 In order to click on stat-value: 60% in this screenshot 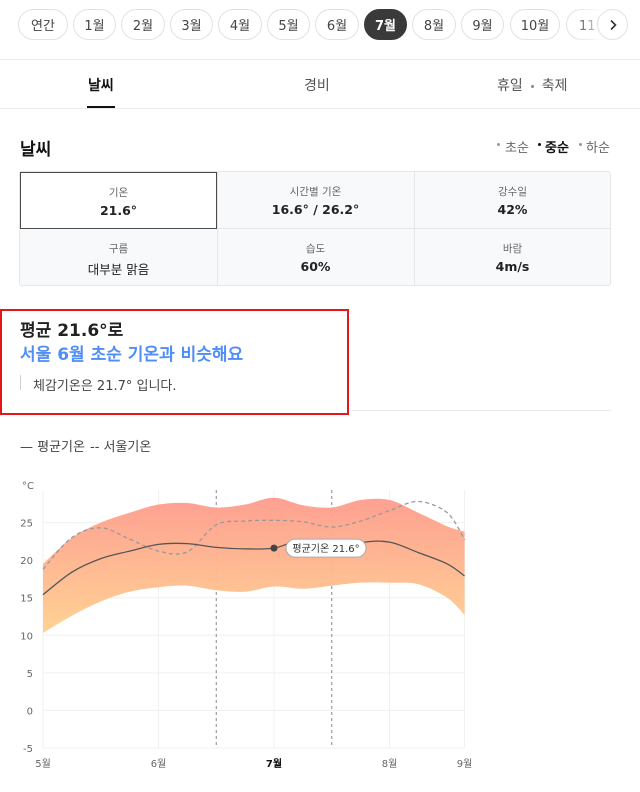, I will do `click(315, 266)`.